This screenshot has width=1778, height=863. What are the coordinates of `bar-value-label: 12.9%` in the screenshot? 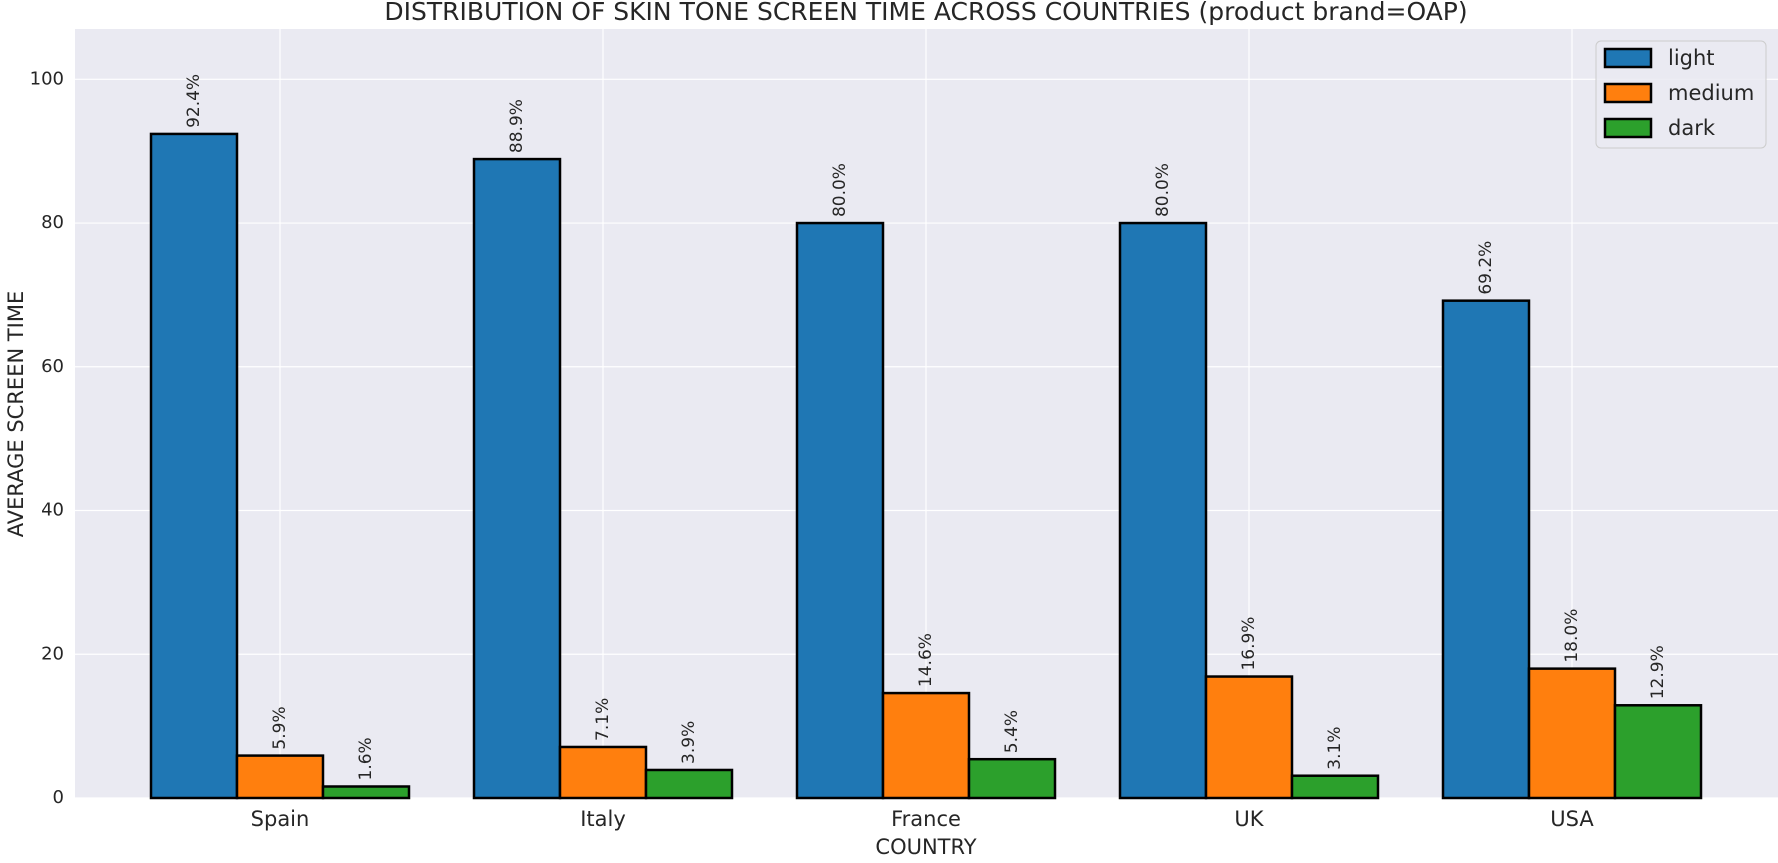 It's located at (1658, 672).